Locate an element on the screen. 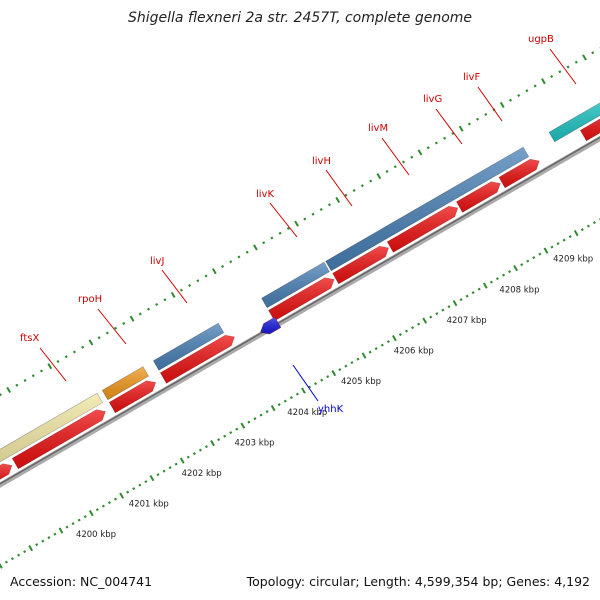 Image resolution: width=600 pixels, height=600 pixels. gene-label-livF: livF is located at coordinates (471, 77).